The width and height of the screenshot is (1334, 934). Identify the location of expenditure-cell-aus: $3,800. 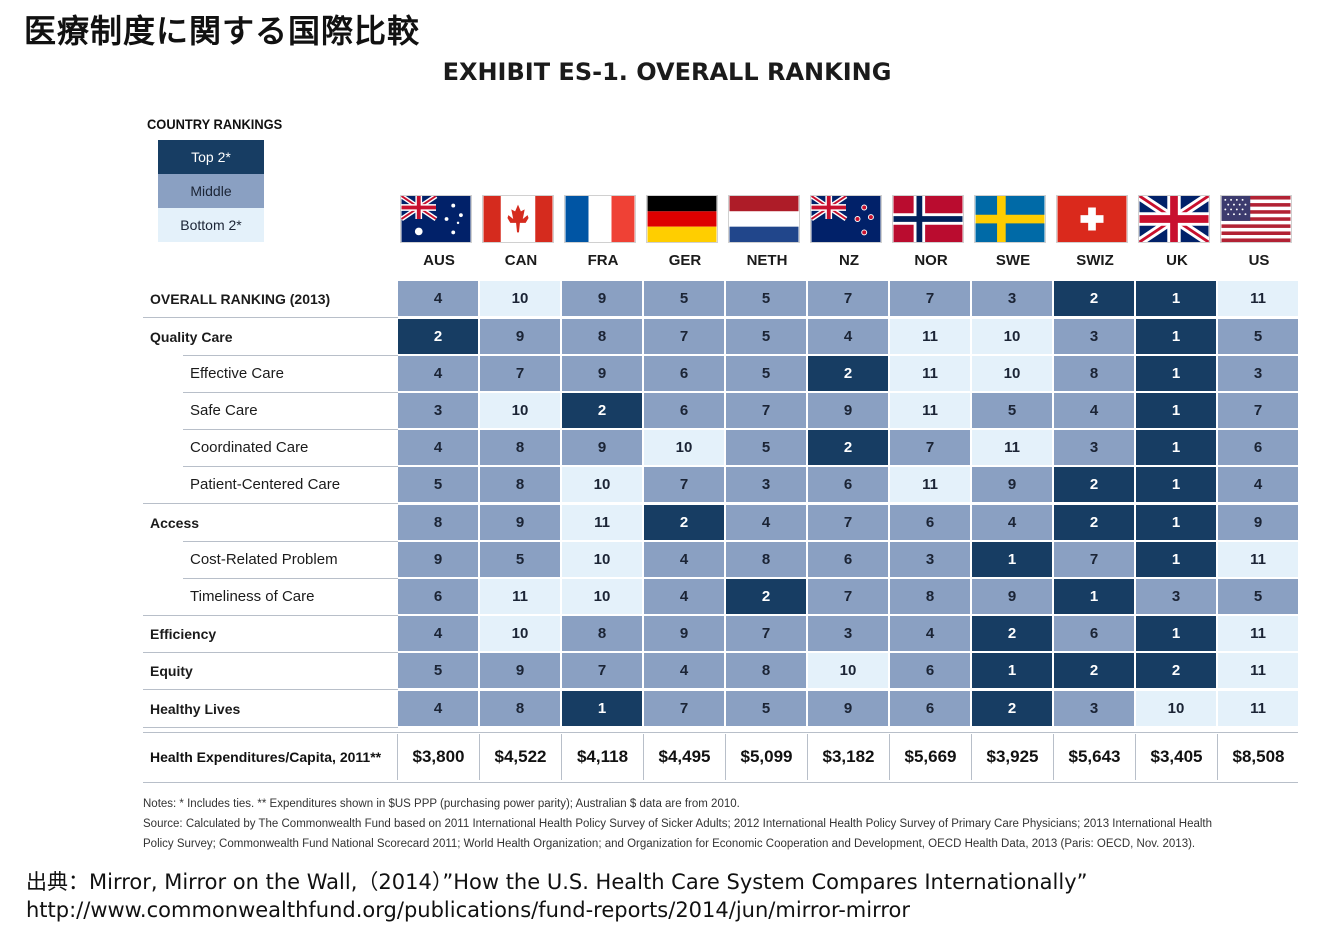
(438, 757).